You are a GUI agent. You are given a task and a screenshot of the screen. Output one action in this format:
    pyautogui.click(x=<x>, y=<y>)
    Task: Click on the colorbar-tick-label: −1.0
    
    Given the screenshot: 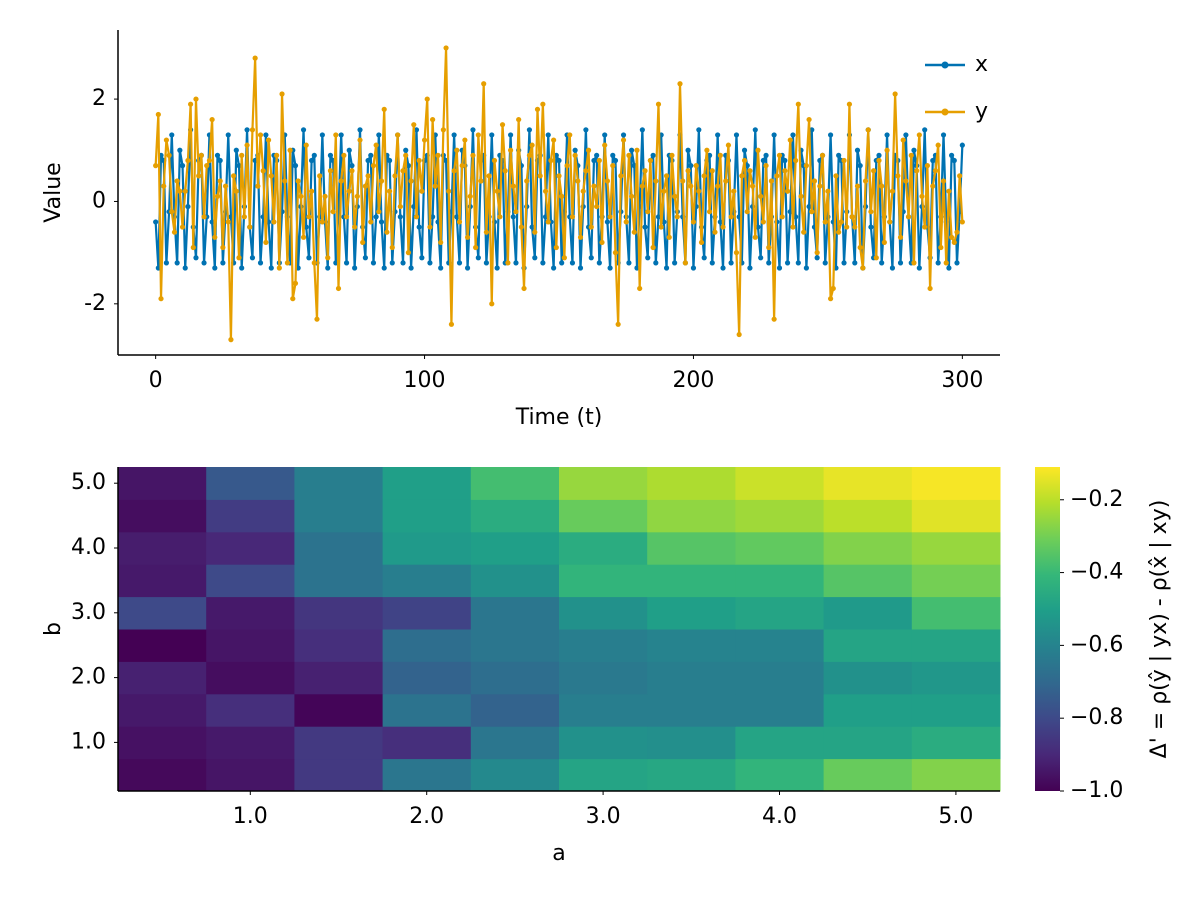 What is the action you would take?
    pyautogui.click(x=1096, y=790)
    